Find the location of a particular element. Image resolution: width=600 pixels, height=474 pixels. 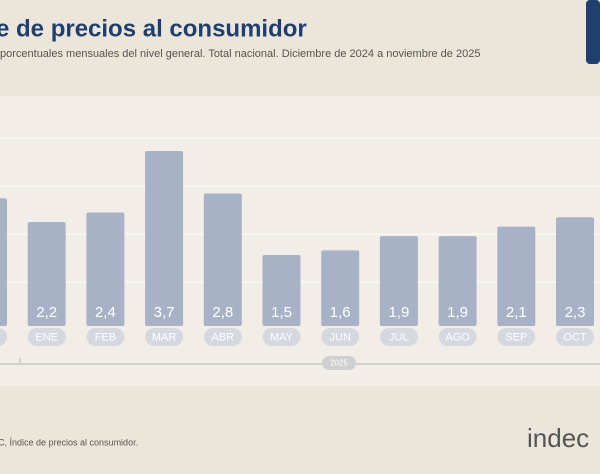

value-label: 2,4 is located at coordinates (105, 312).